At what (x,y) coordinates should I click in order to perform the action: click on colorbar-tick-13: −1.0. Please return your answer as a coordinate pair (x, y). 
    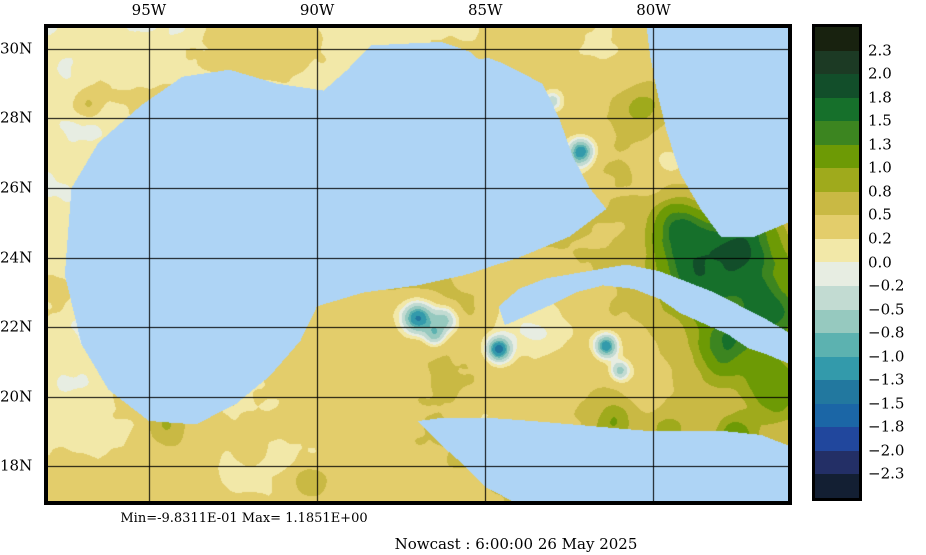
    Looking at the image, I should click on (886, 356).